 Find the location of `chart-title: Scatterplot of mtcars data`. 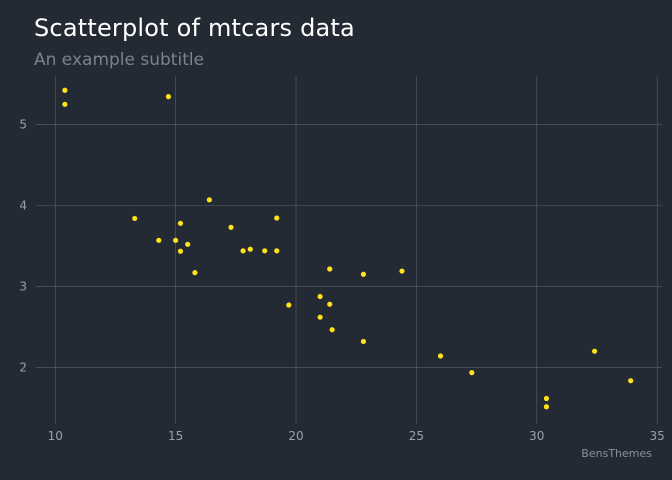

chart-title: Scatterplot of mtcars data is located at coordinates (194, 28).